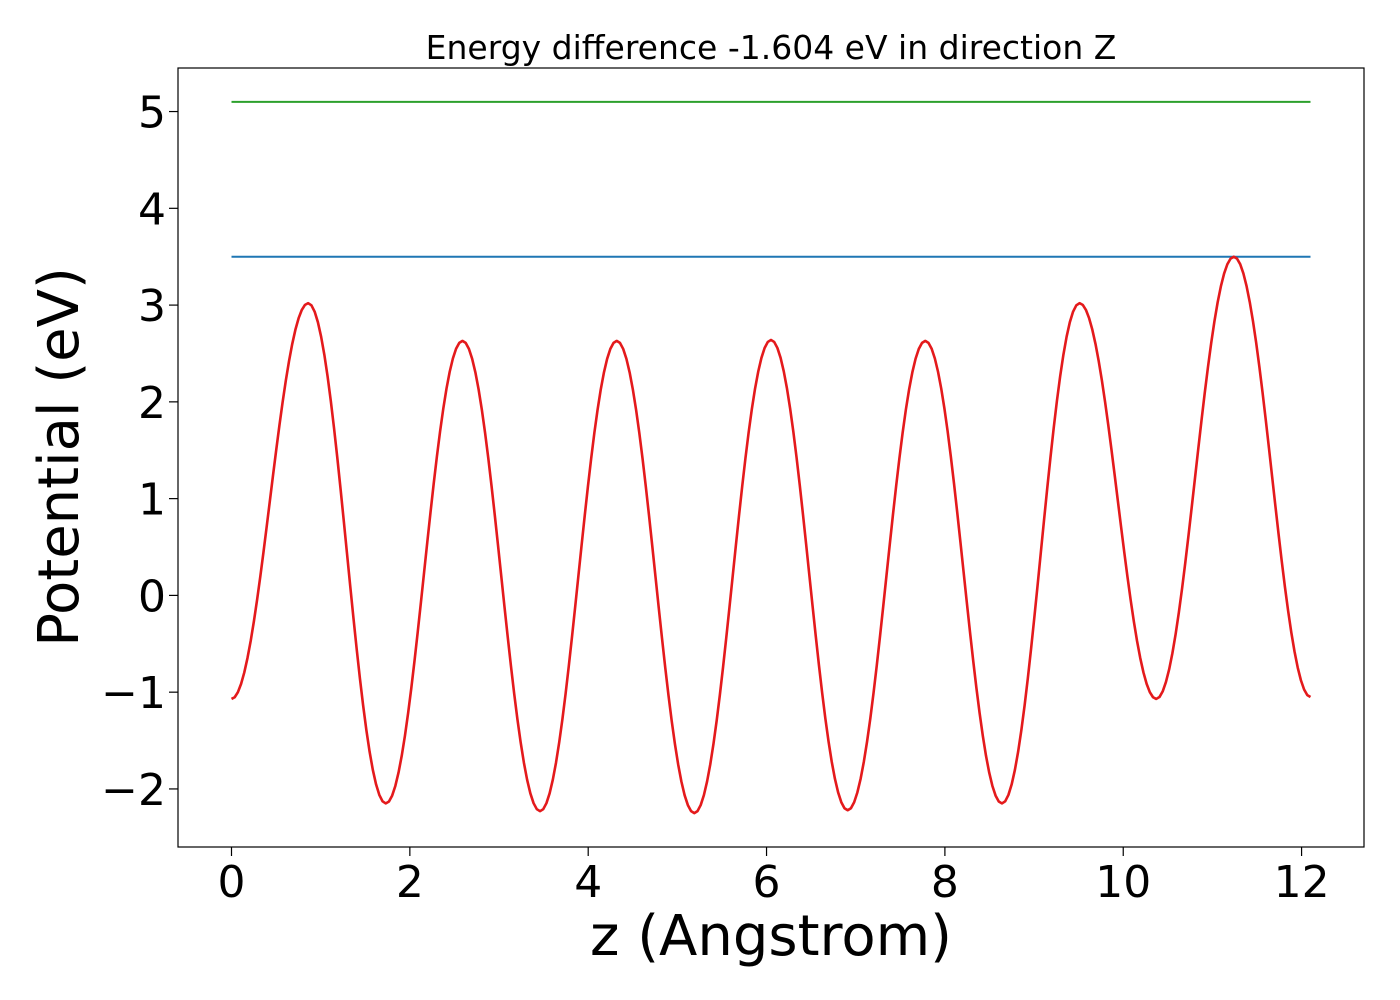 The height and width of the screenshot is (1000, 1400). Describe the element at coordinates (152, 500) in the screenshot. I see `y-tick-label: 1` at that location.